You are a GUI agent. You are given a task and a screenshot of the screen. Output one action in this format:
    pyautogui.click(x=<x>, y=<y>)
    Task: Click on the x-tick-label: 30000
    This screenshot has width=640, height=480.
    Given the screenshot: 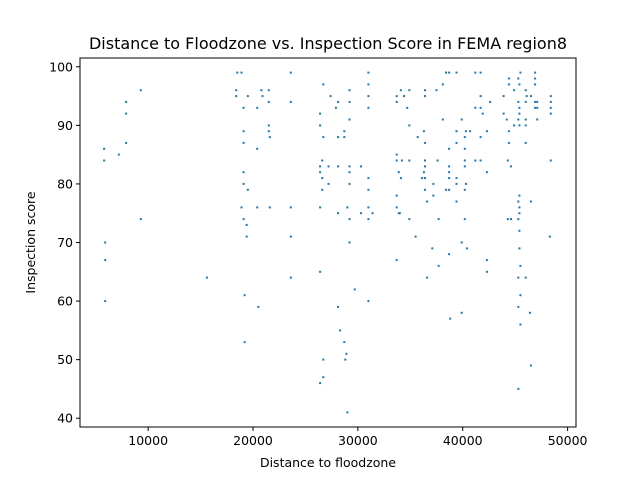 What is the action you would take?
    pyautogui.click(x=358, y=440)
    